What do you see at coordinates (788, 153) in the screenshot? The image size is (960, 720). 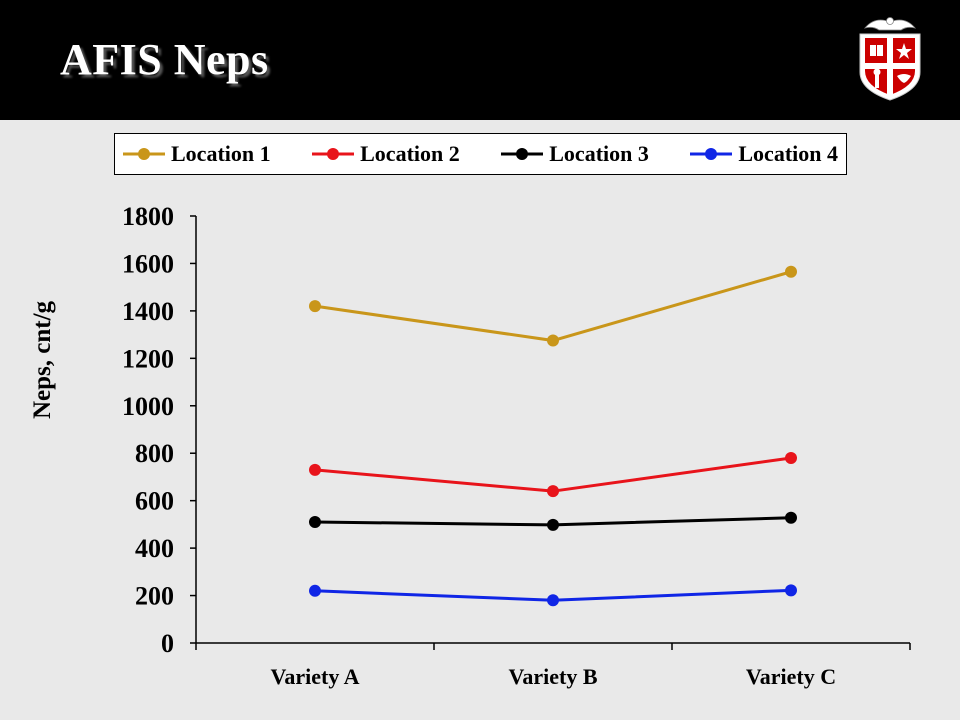 I see `legend-label: Location 4` at bounding box center [788, 153].